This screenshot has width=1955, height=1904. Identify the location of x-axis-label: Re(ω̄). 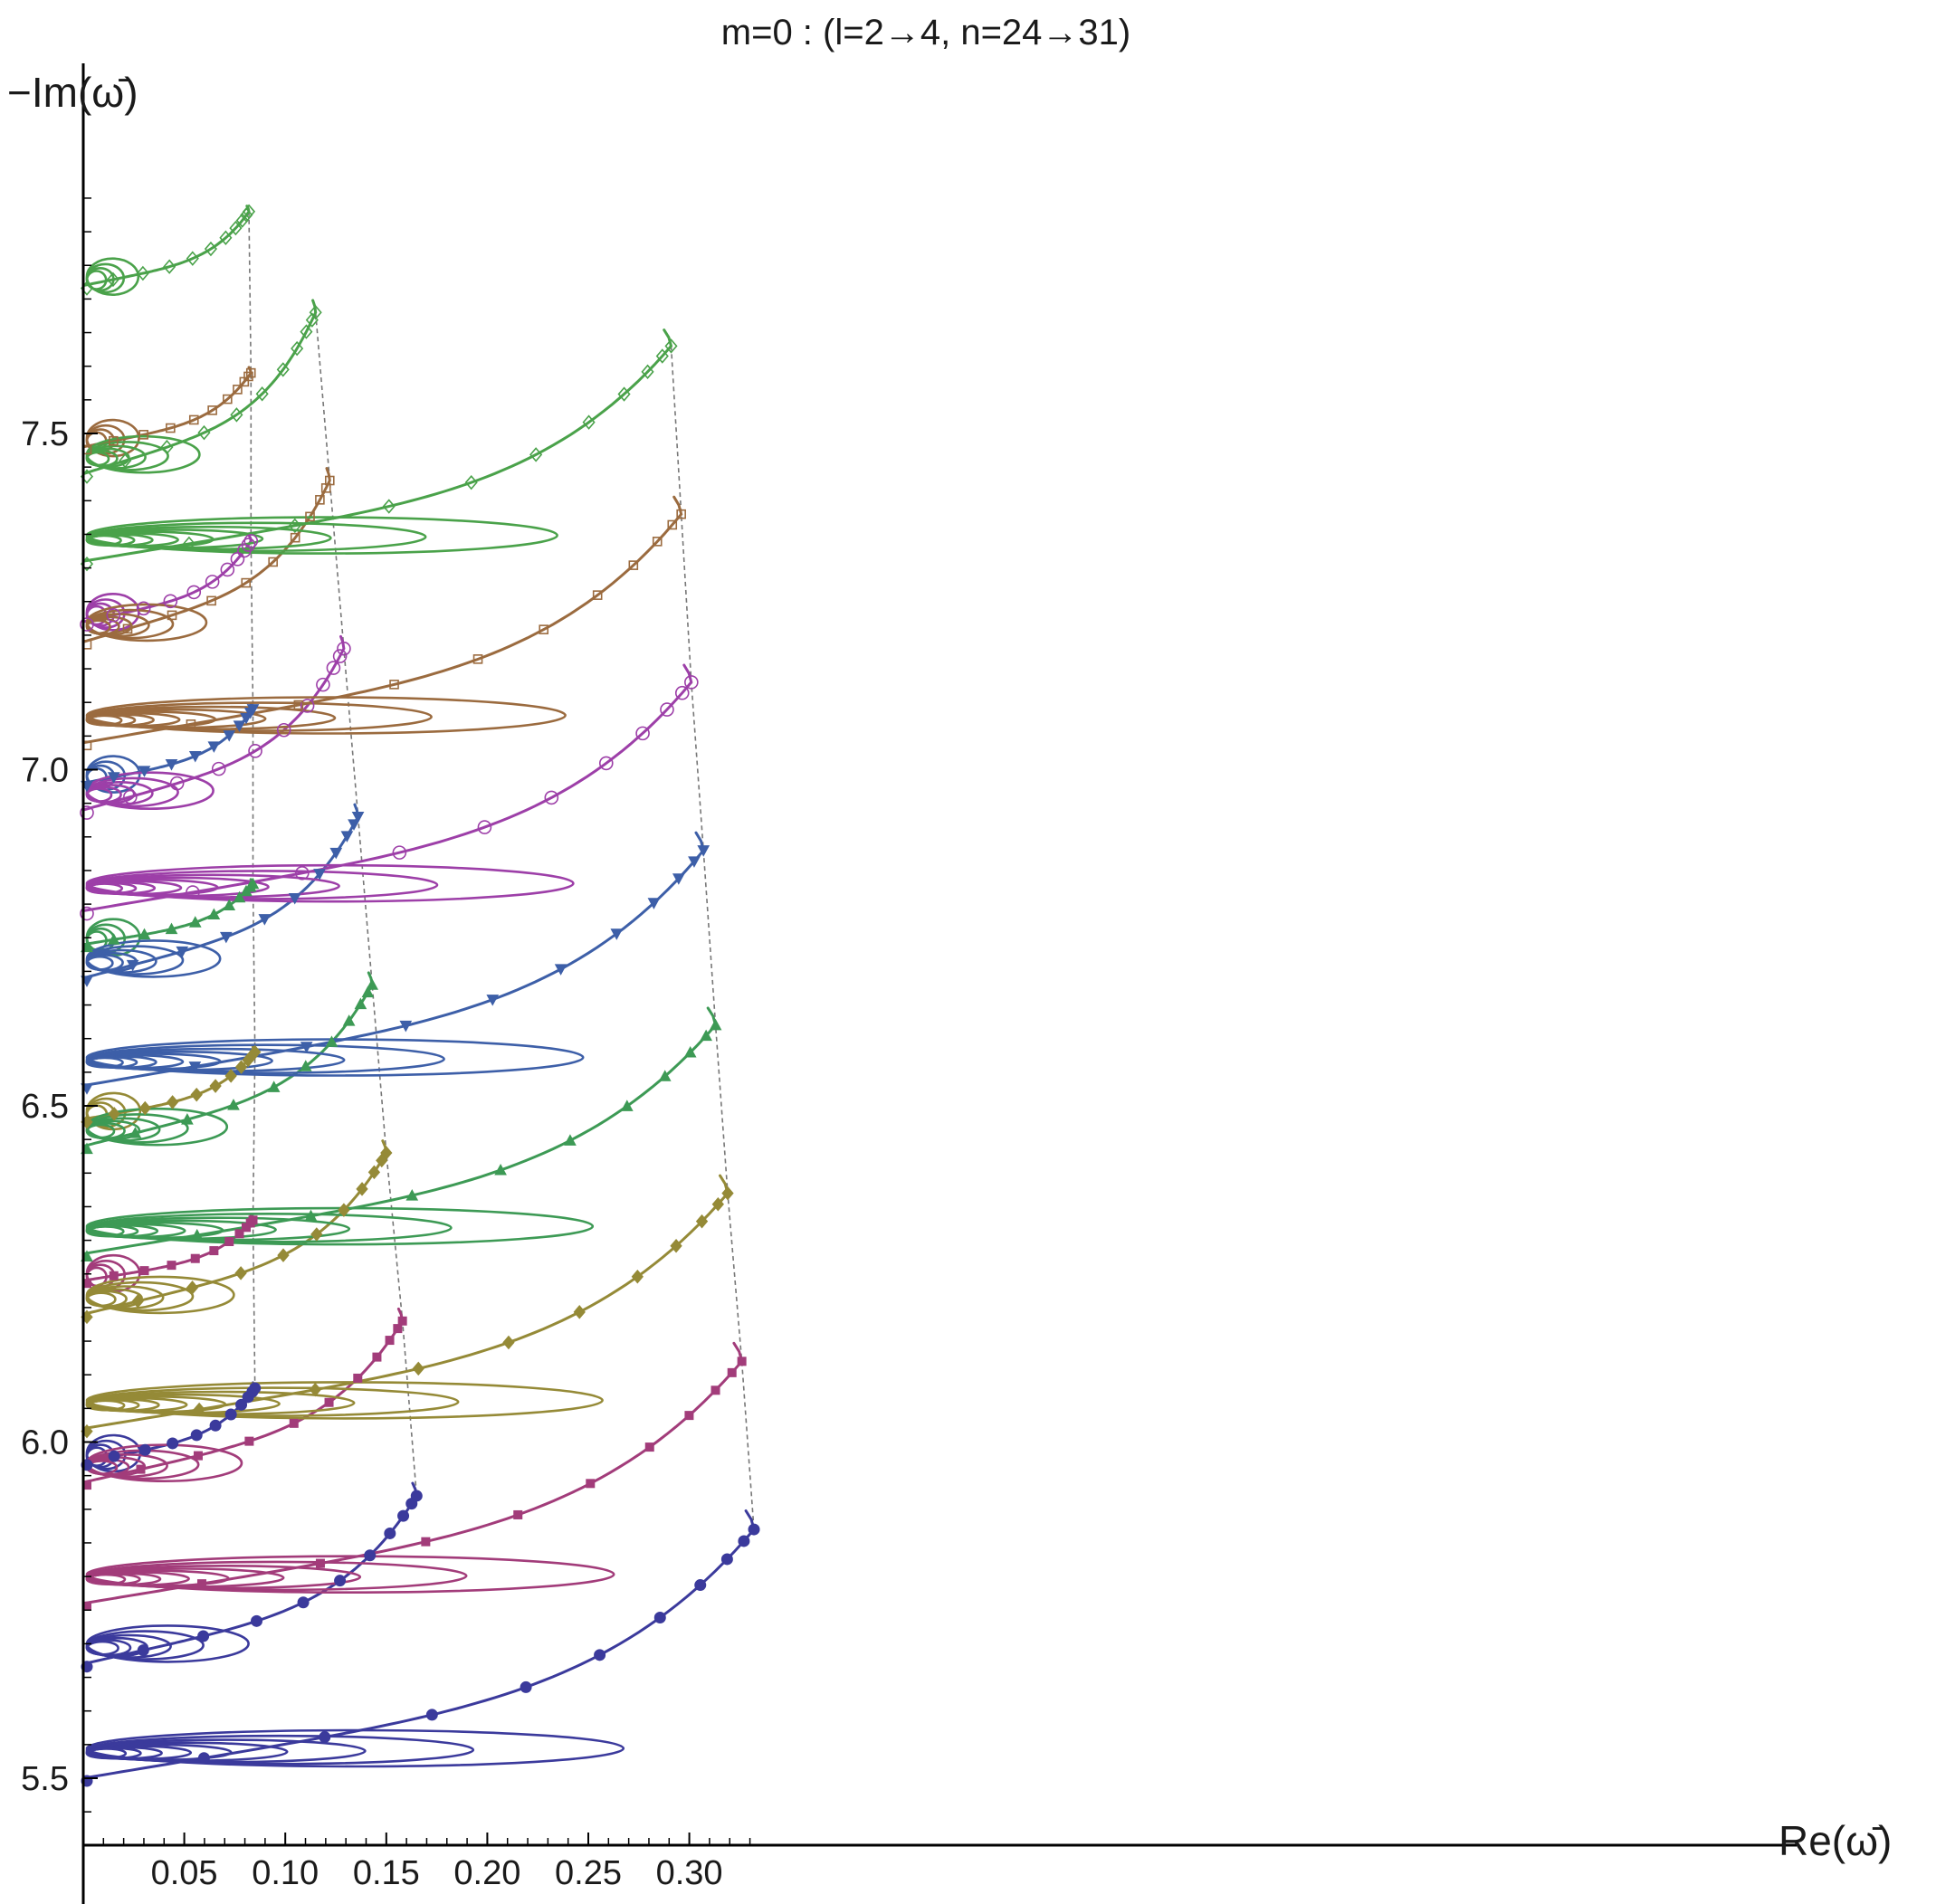
(1835, 1840).